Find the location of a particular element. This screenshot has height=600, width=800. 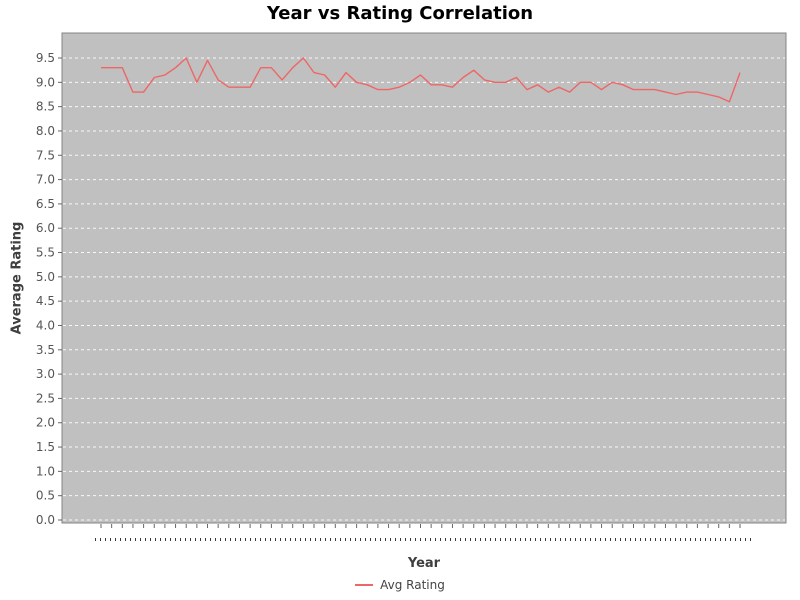

y-tick-label: 2.0 is located at coordinates (45, 423).